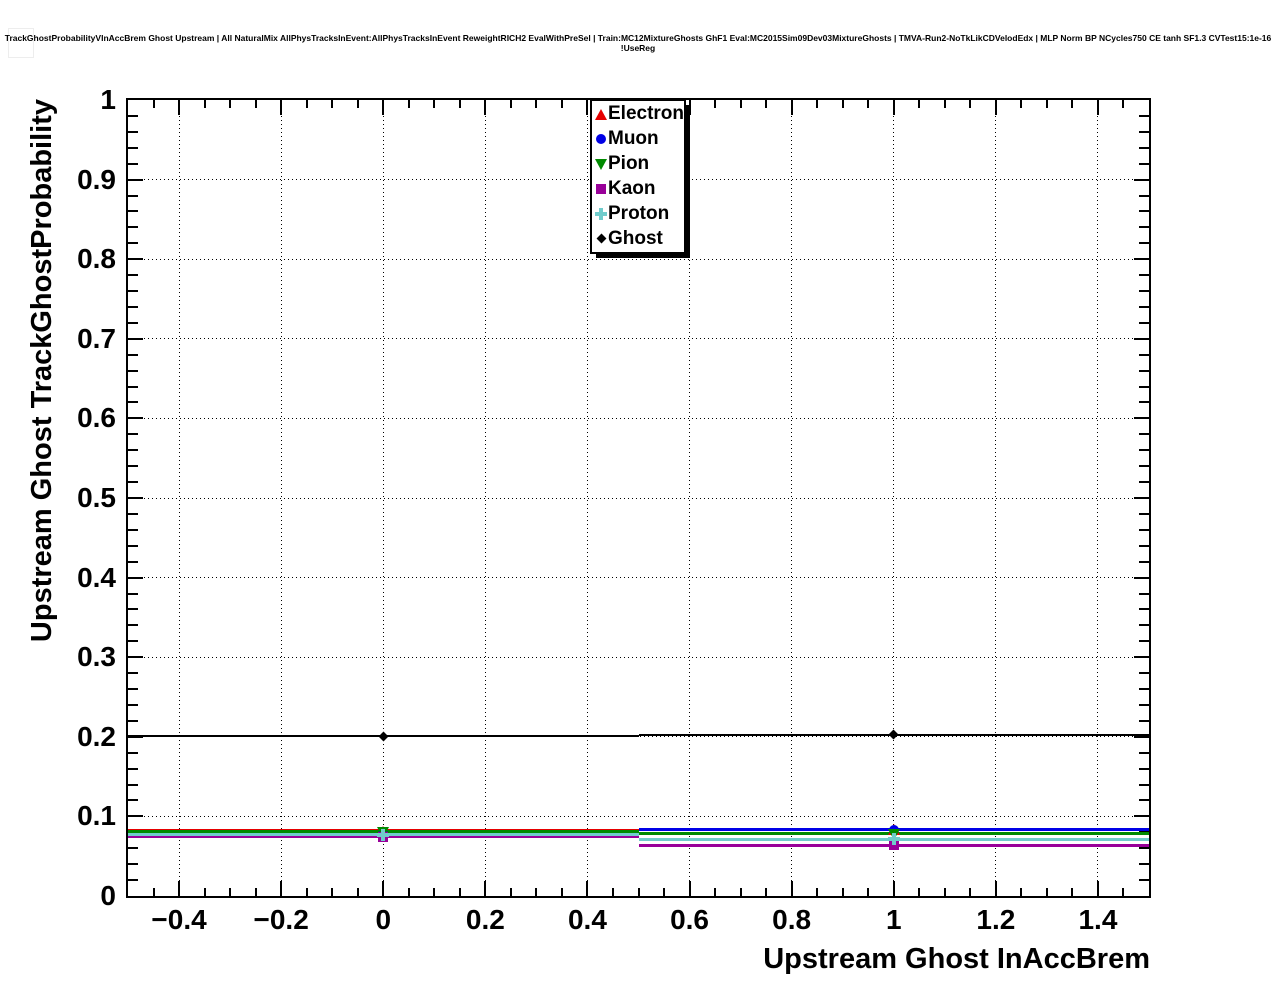 The width and height of the screenshot is (1276, 996). Describe the element at coordinates (638, 113) in the screenshot. I see `legend-entry-electron: Electron` at that location.